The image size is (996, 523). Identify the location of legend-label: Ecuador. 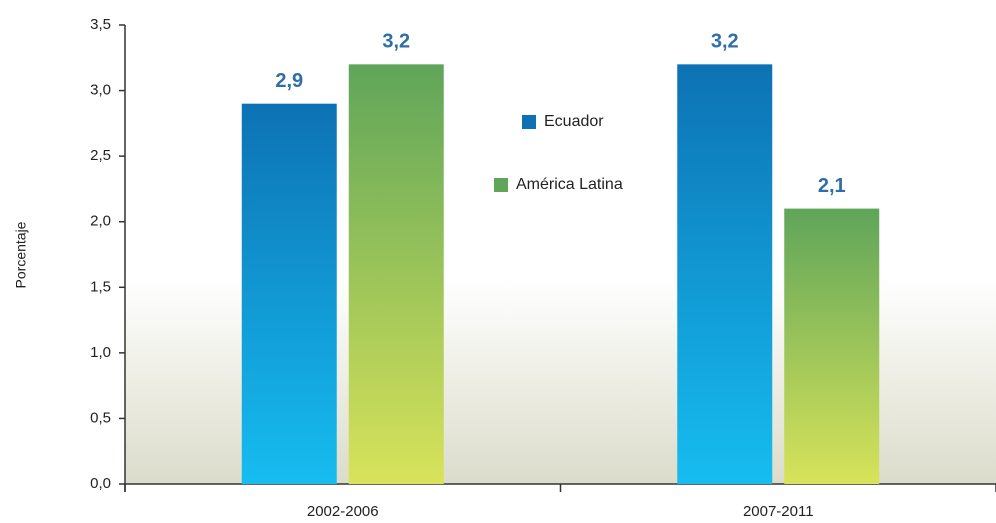
(574, 121).